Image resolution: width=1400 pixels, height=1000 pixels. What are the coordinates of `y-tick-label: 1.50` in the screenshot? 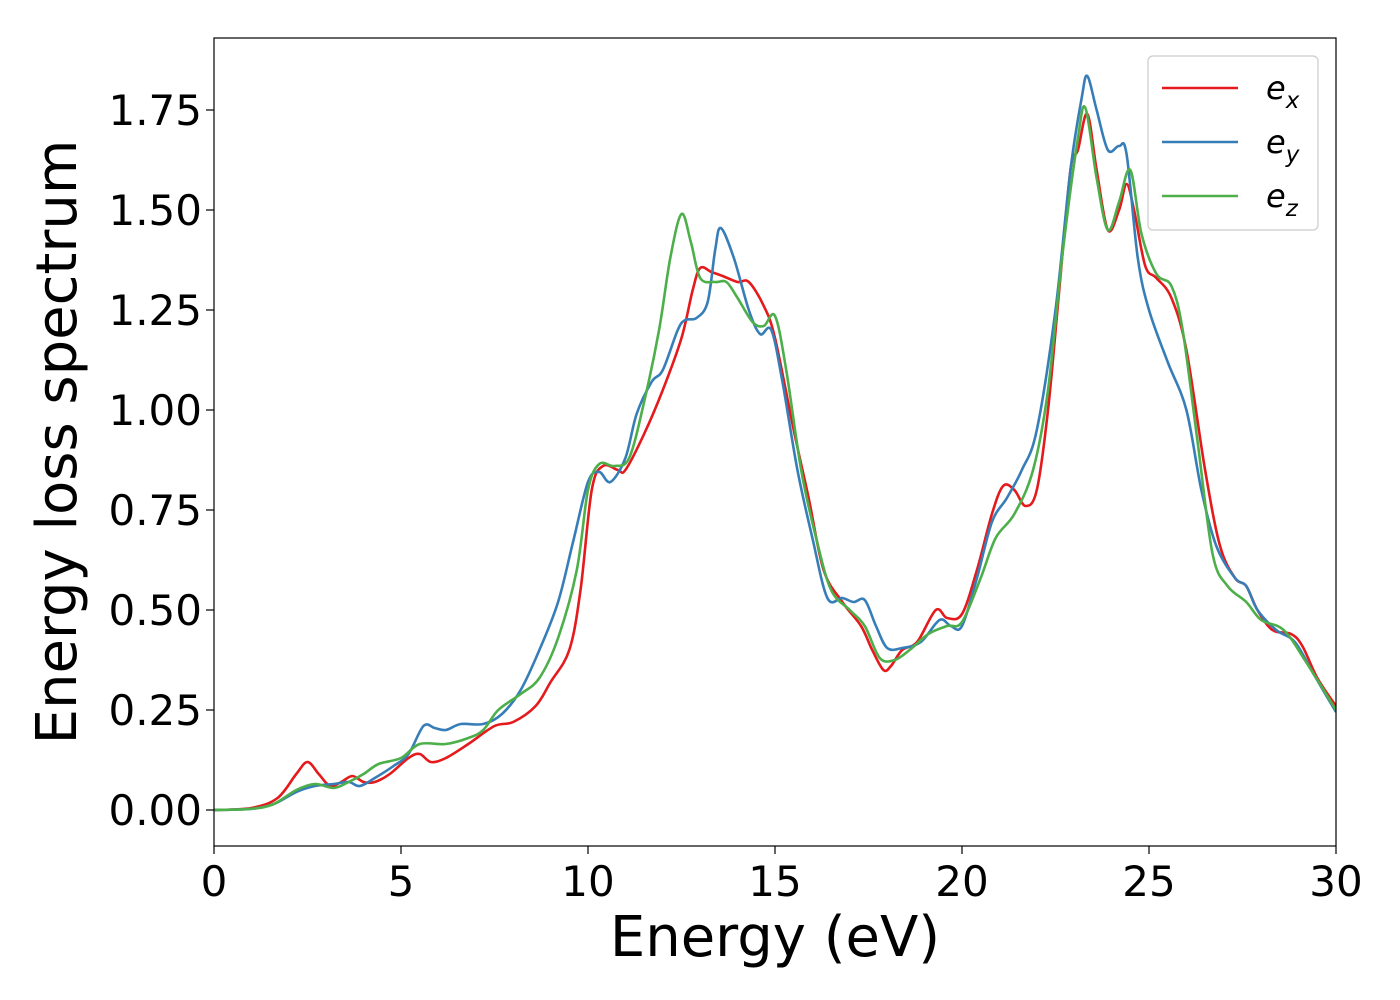 It's located at (155, 210).